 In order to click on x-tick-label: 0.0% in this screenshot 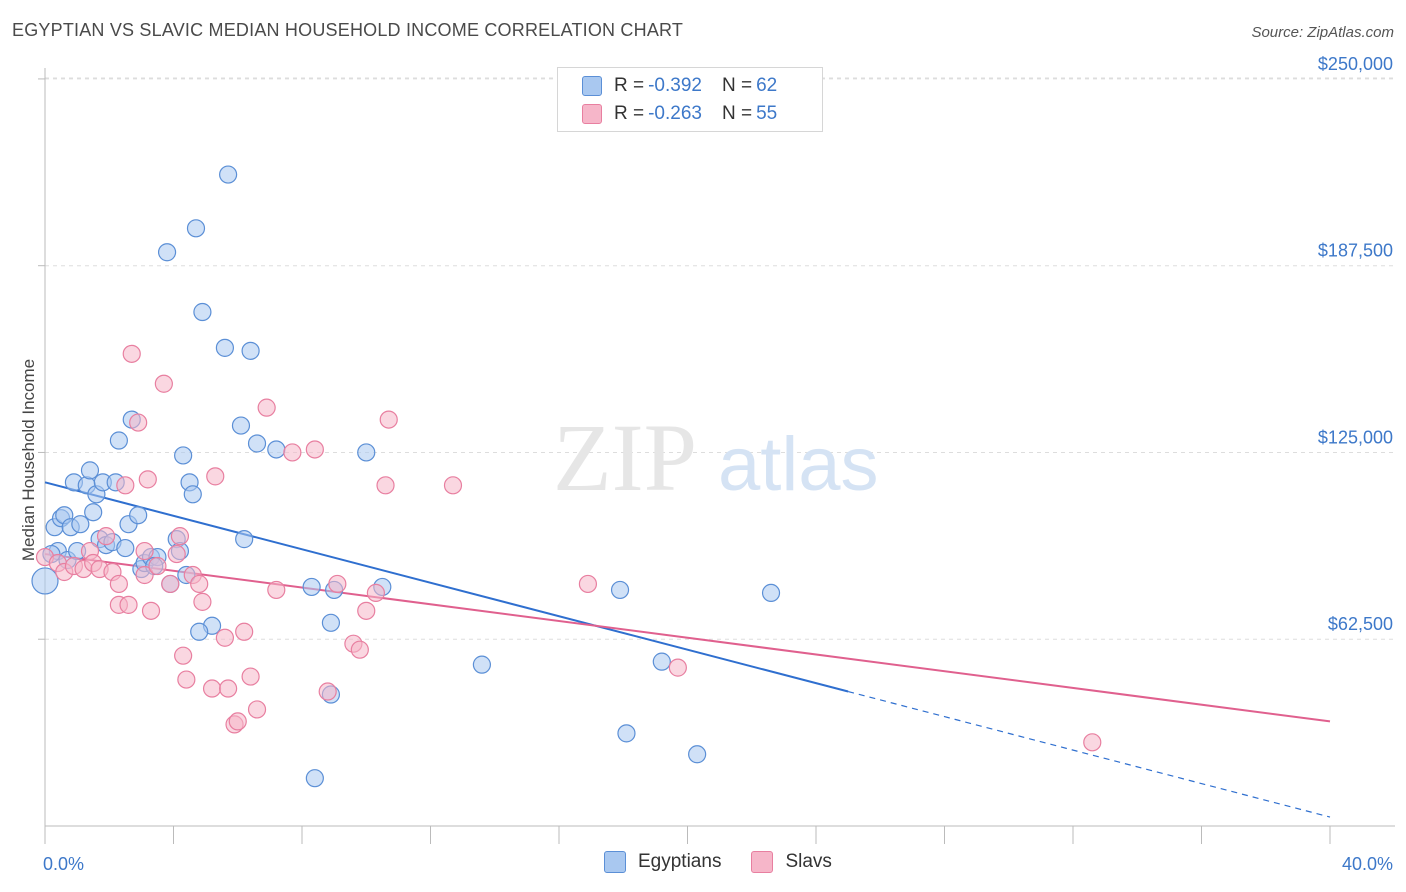, I will do `click(63, 864)`.